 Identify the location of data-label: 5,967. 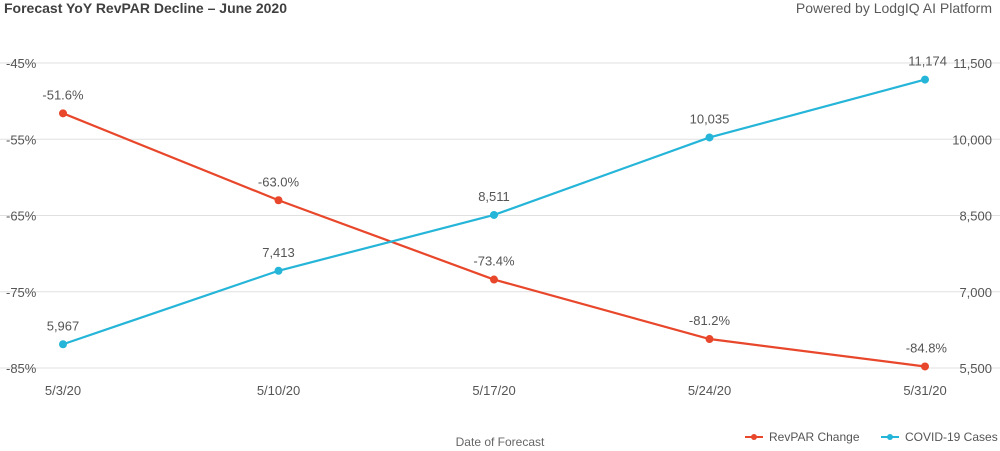
(63, 325).